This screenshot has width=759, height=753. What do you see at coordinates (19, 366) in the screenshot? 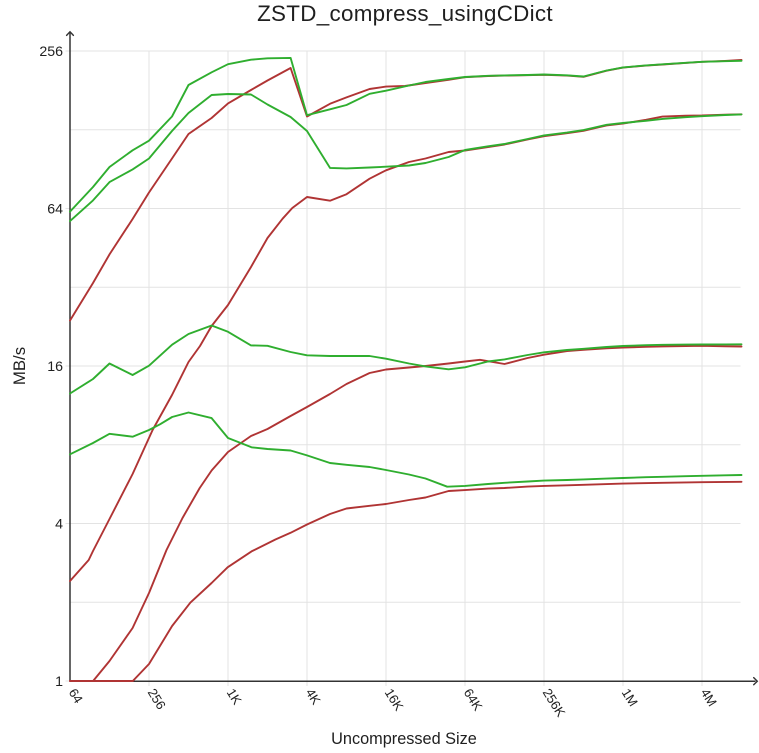
I see `svg-text: MB/s` at bounding box center [19, 366].